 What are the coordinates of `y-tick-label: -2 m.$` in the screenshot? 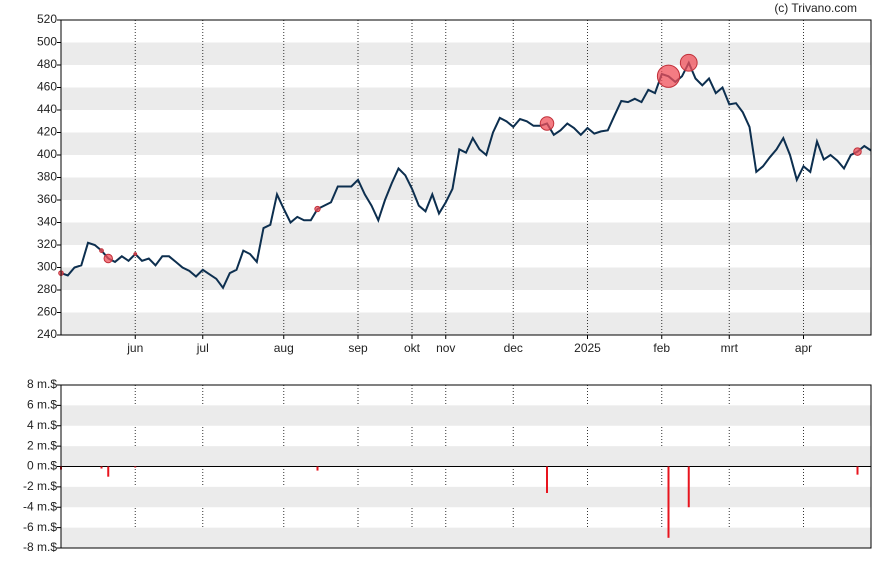 It's located at (40, 486).